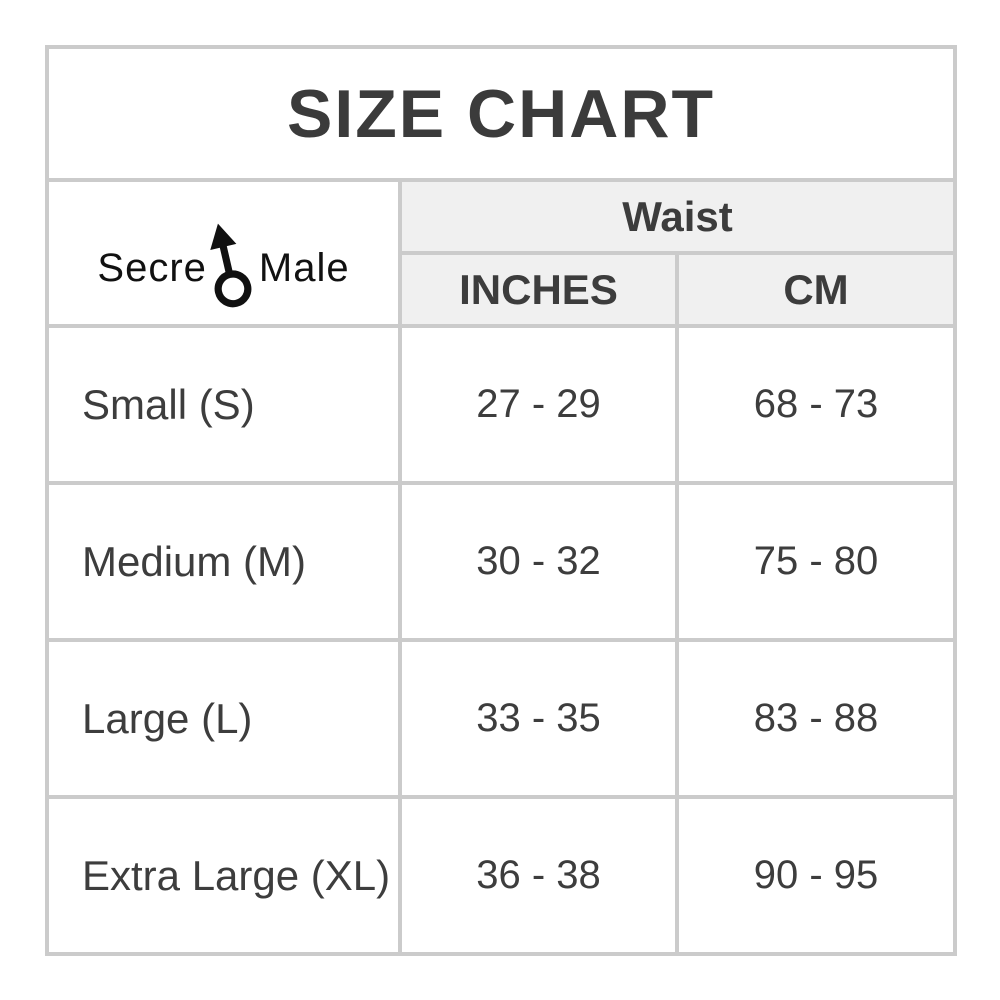 The image size is (1000, 1000). What do you see at coordinates (223, 718) in the screenshot?
I see `size-label: Large (L)` at bounding box center [223, 718].